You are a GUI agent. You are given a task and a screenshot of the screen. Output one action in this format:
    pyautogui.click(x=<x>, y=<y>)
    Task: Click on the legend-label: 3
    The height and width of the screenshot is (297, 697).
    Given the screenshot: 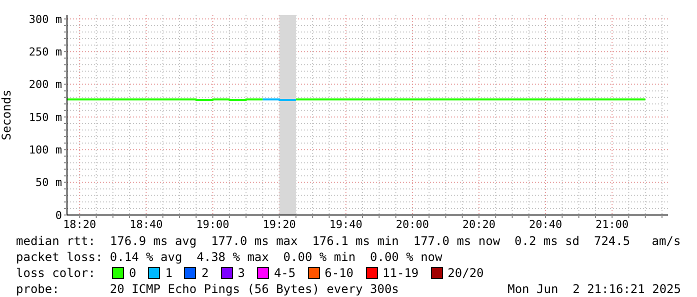 What is the action you would take?
    pyautogui.click(x=240, y=273)
    